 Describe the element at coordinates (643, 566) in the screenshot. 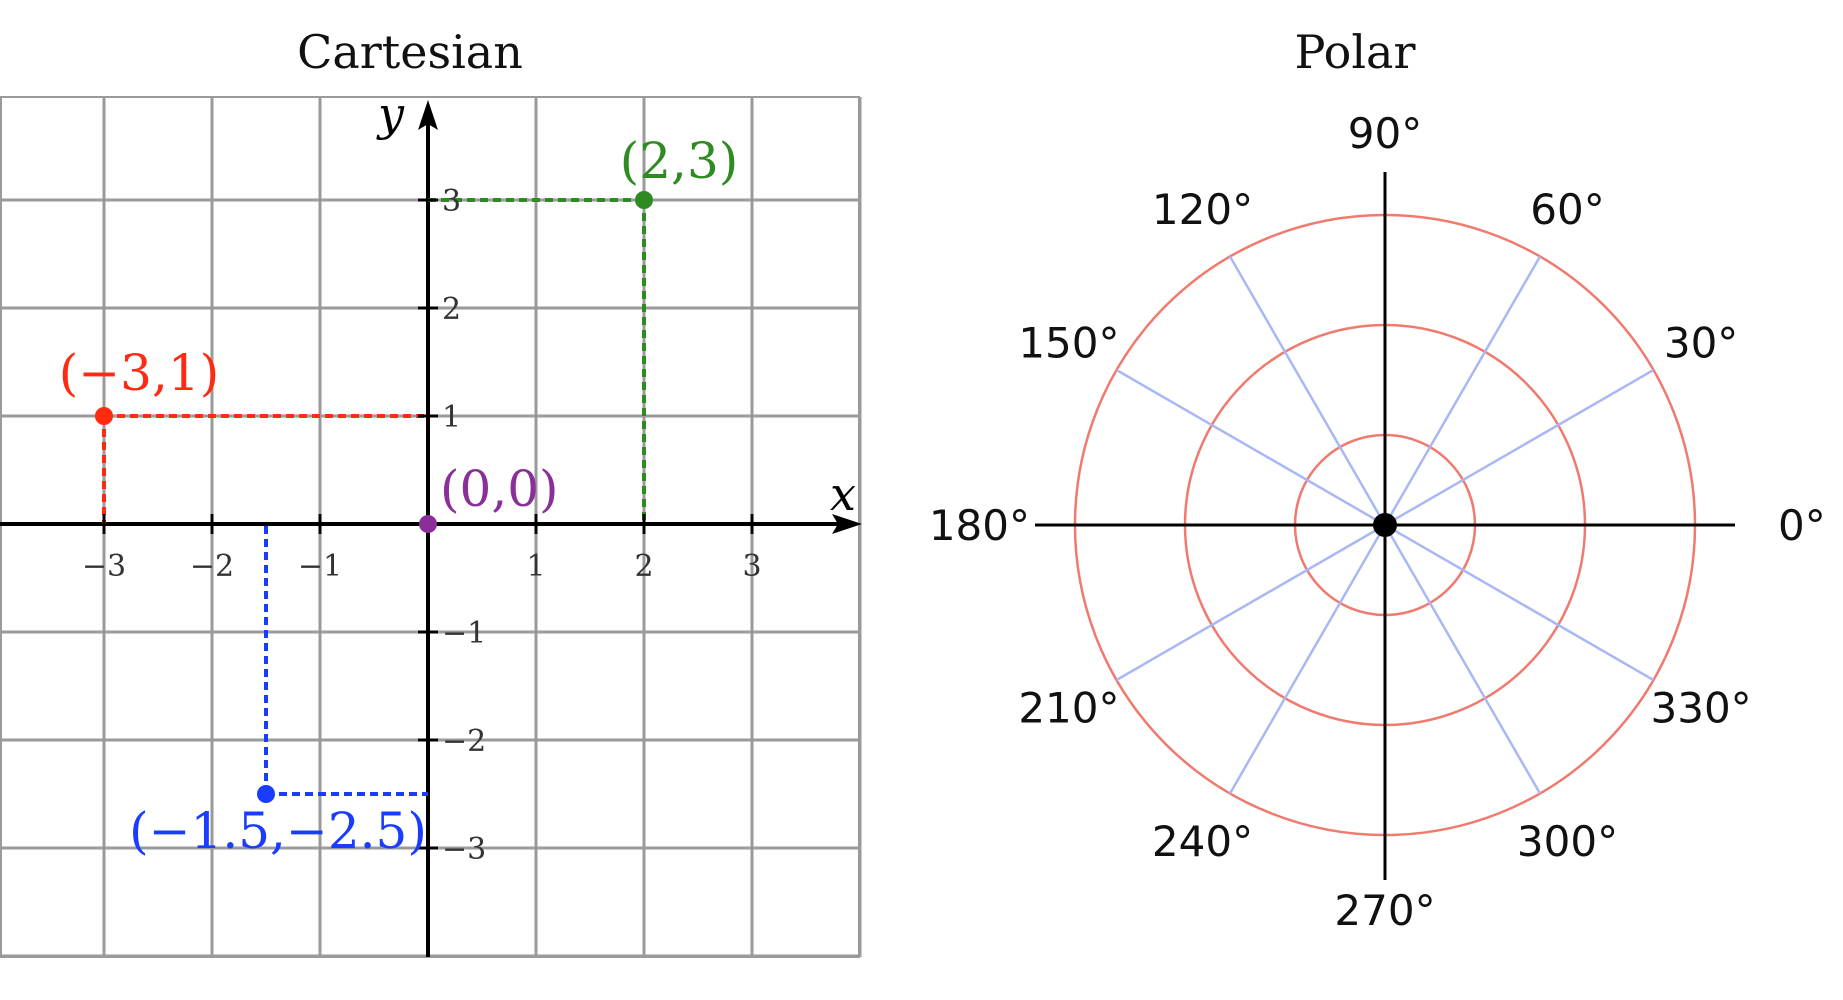

I see `x-tick-label: 2` at that location.